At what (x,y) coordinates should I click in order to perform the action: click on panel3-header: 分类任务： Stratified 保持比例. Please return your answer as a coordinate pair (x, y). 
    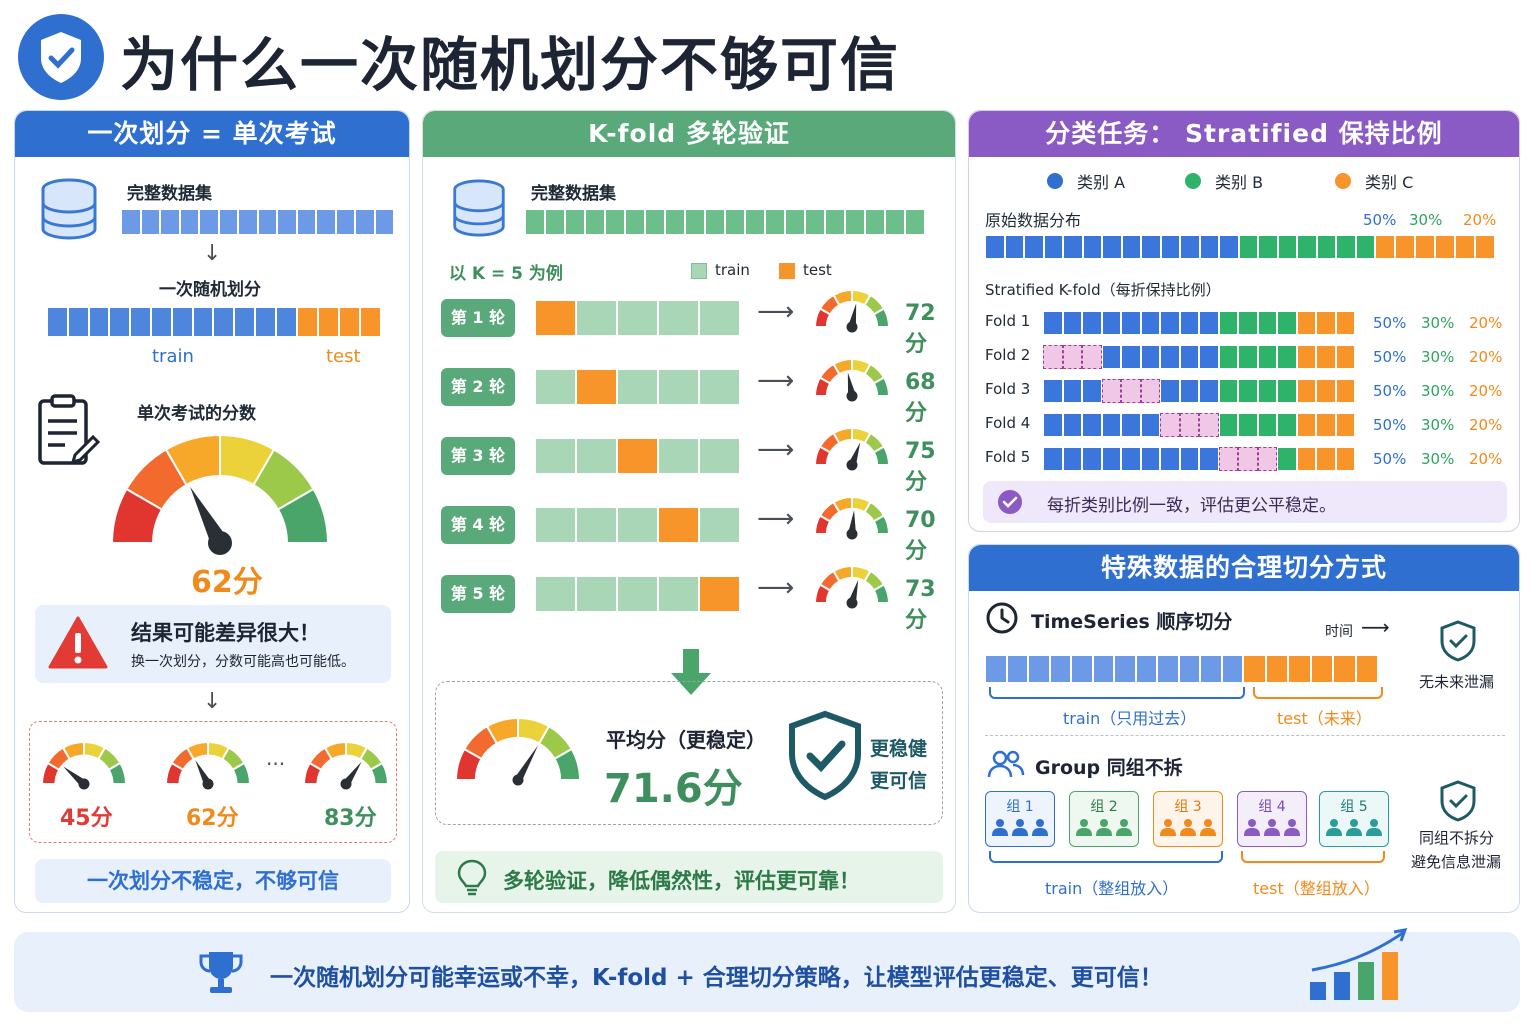
    Looking at the image, I should click on (1244, 134).